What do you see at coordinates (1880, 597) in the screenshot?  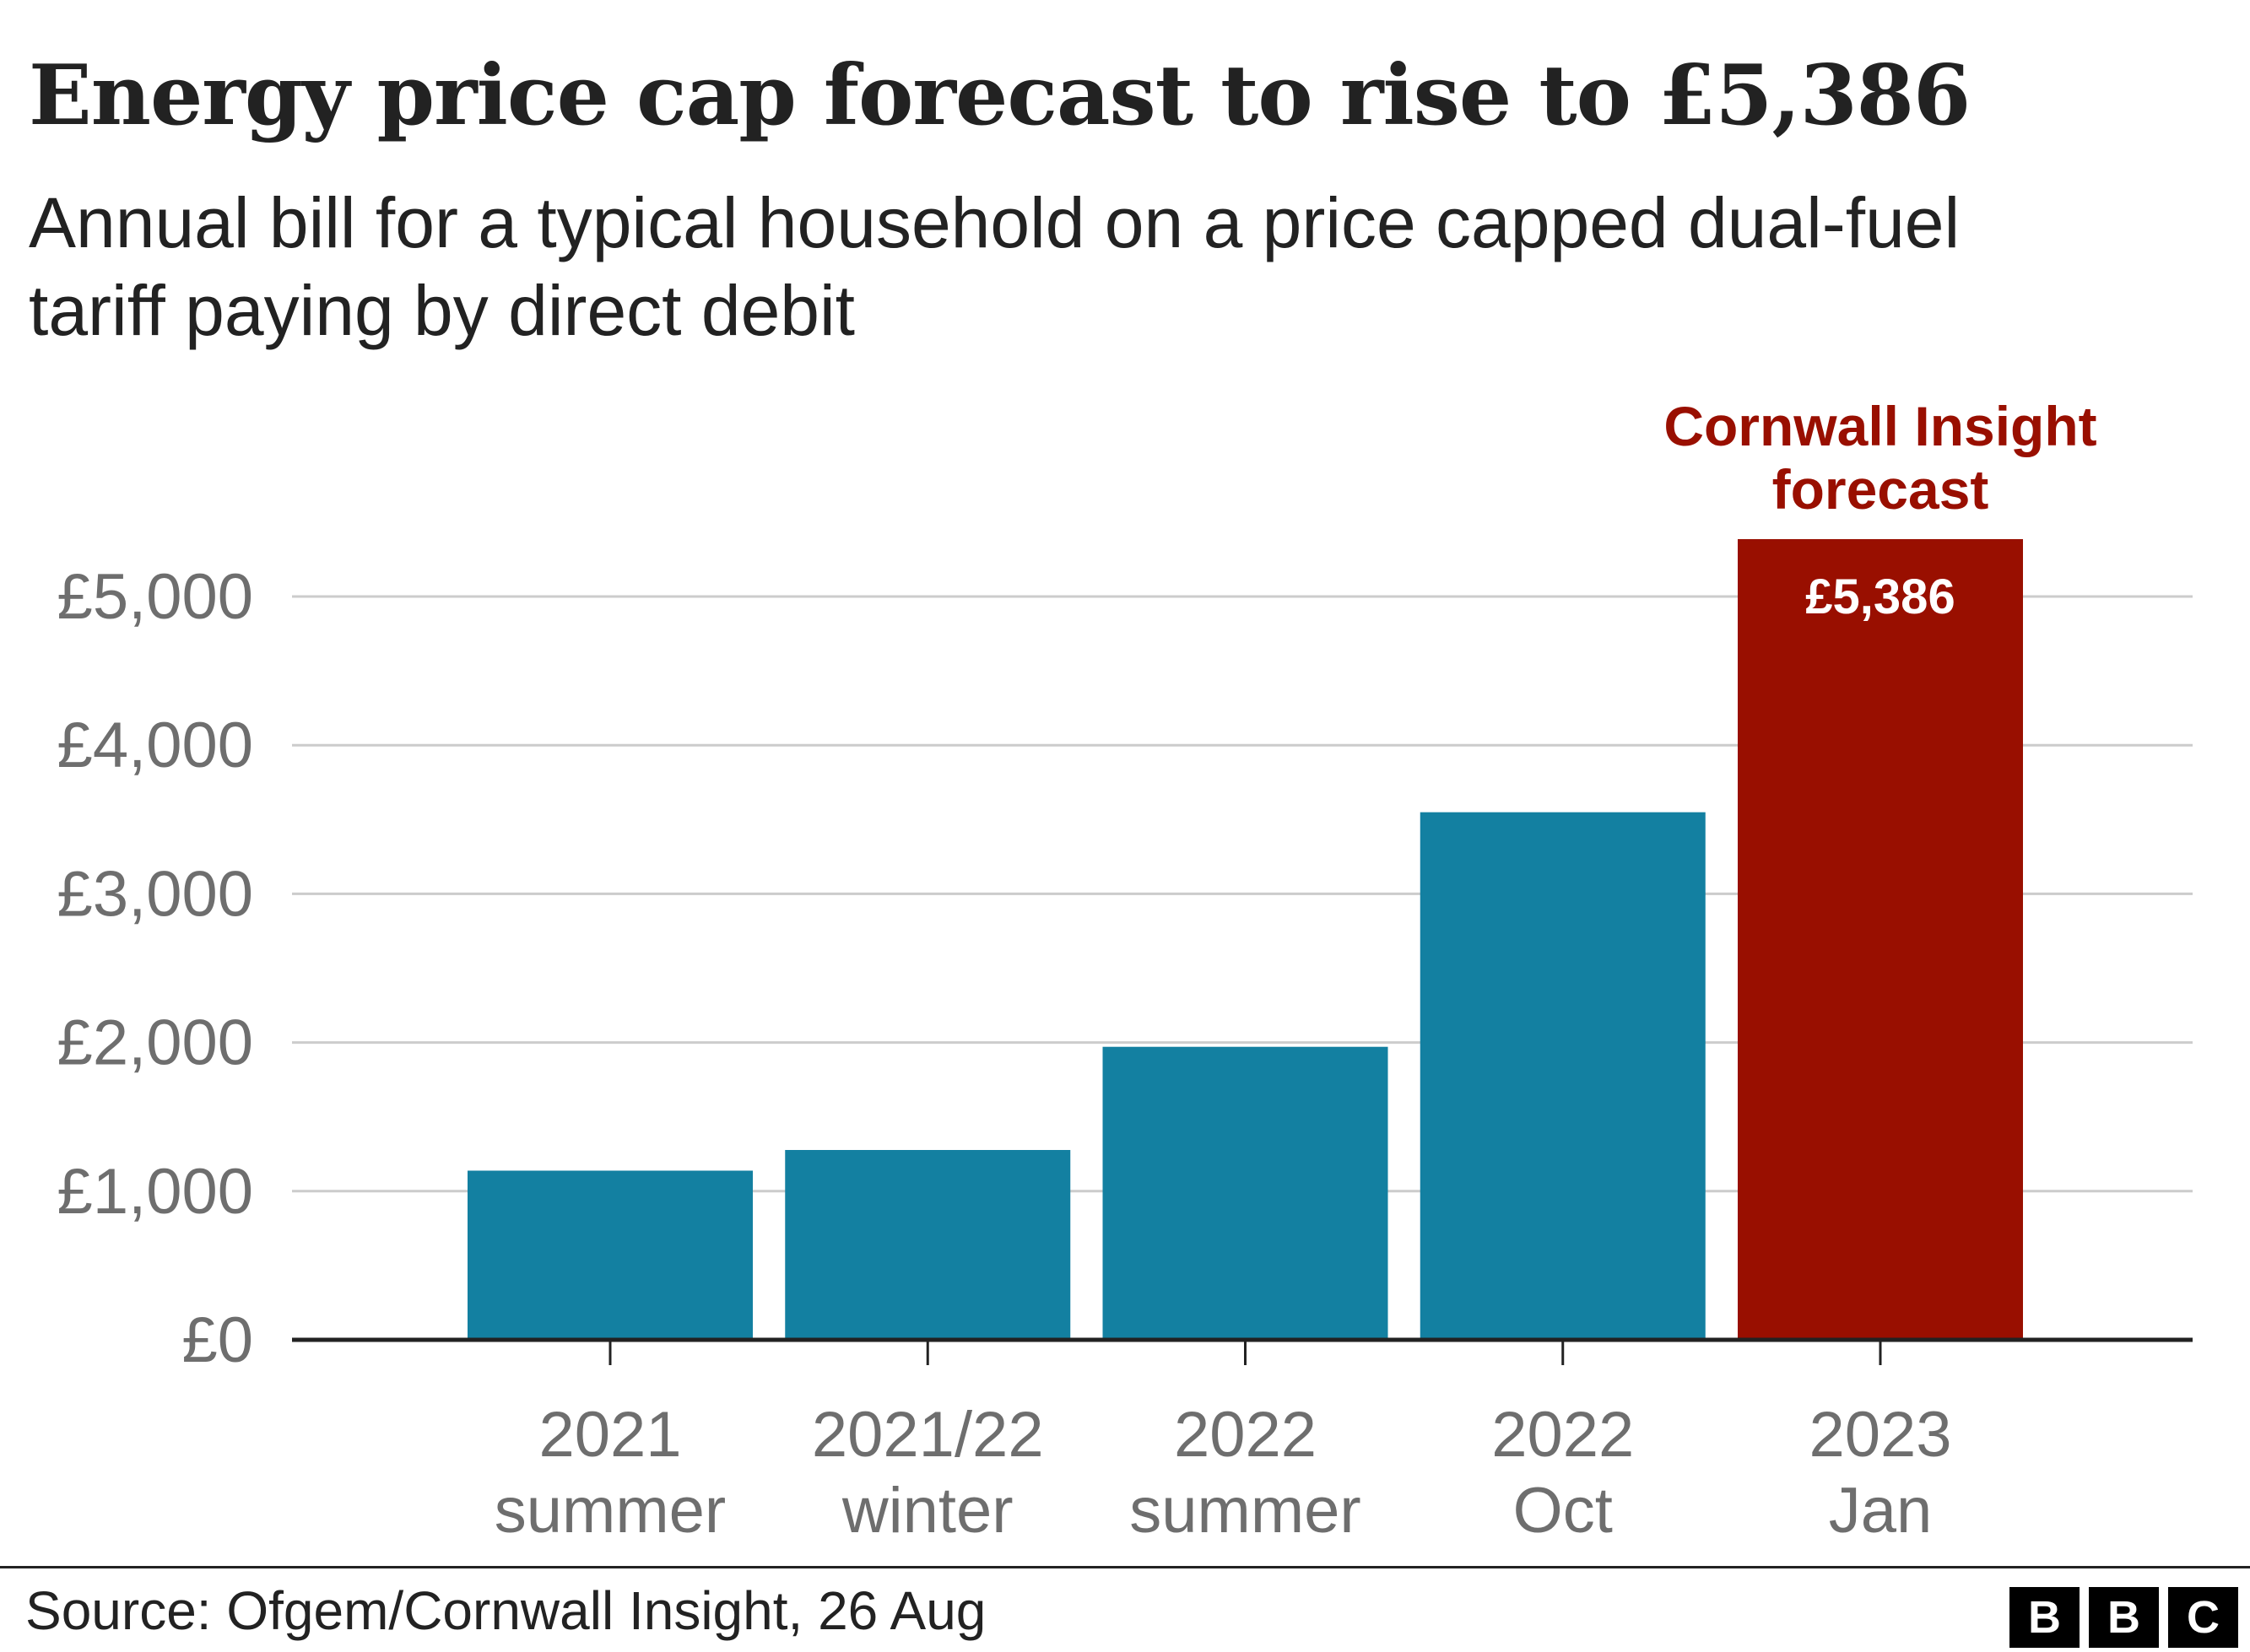 I see `data-label: £5,386` at bounding box center [1880, 597].